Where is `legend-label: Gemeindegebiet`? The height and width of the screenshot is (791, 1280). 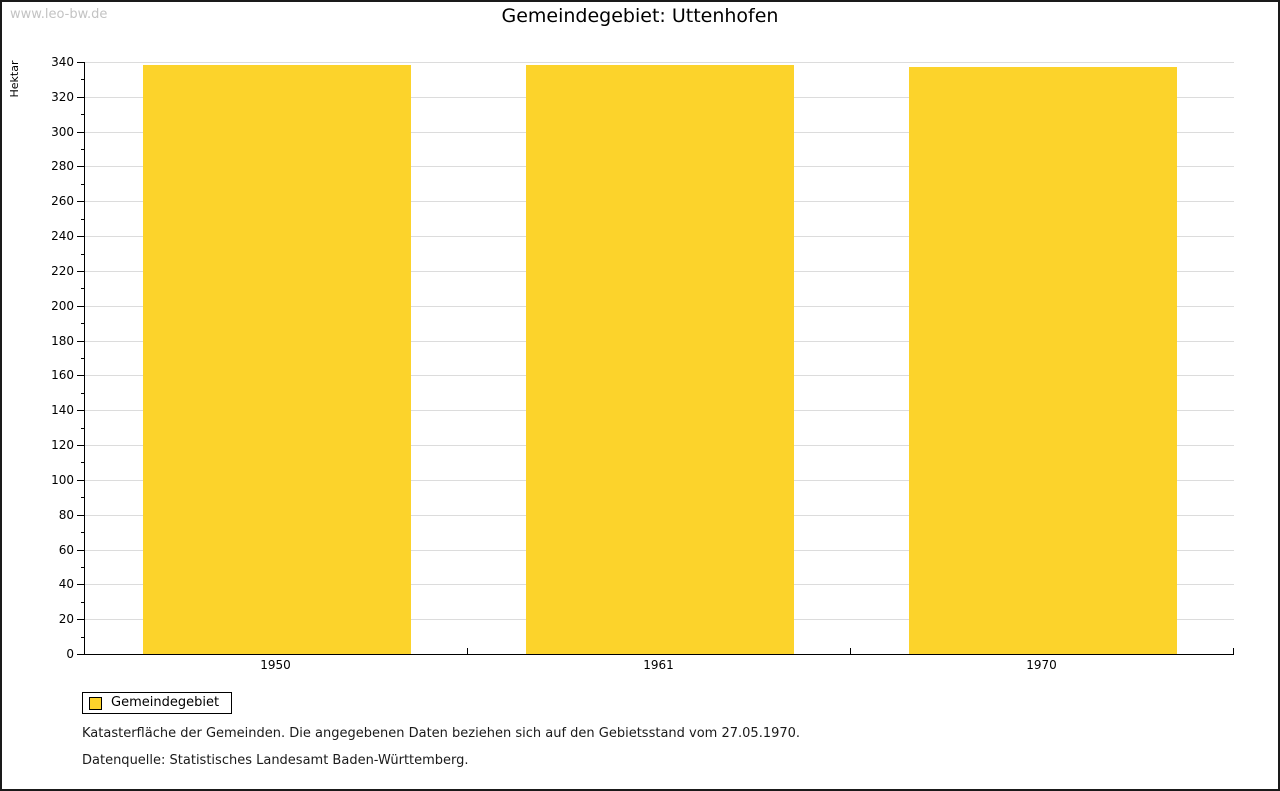 legend-label: Gemeindegebiet is located at coordinates (165, 702).